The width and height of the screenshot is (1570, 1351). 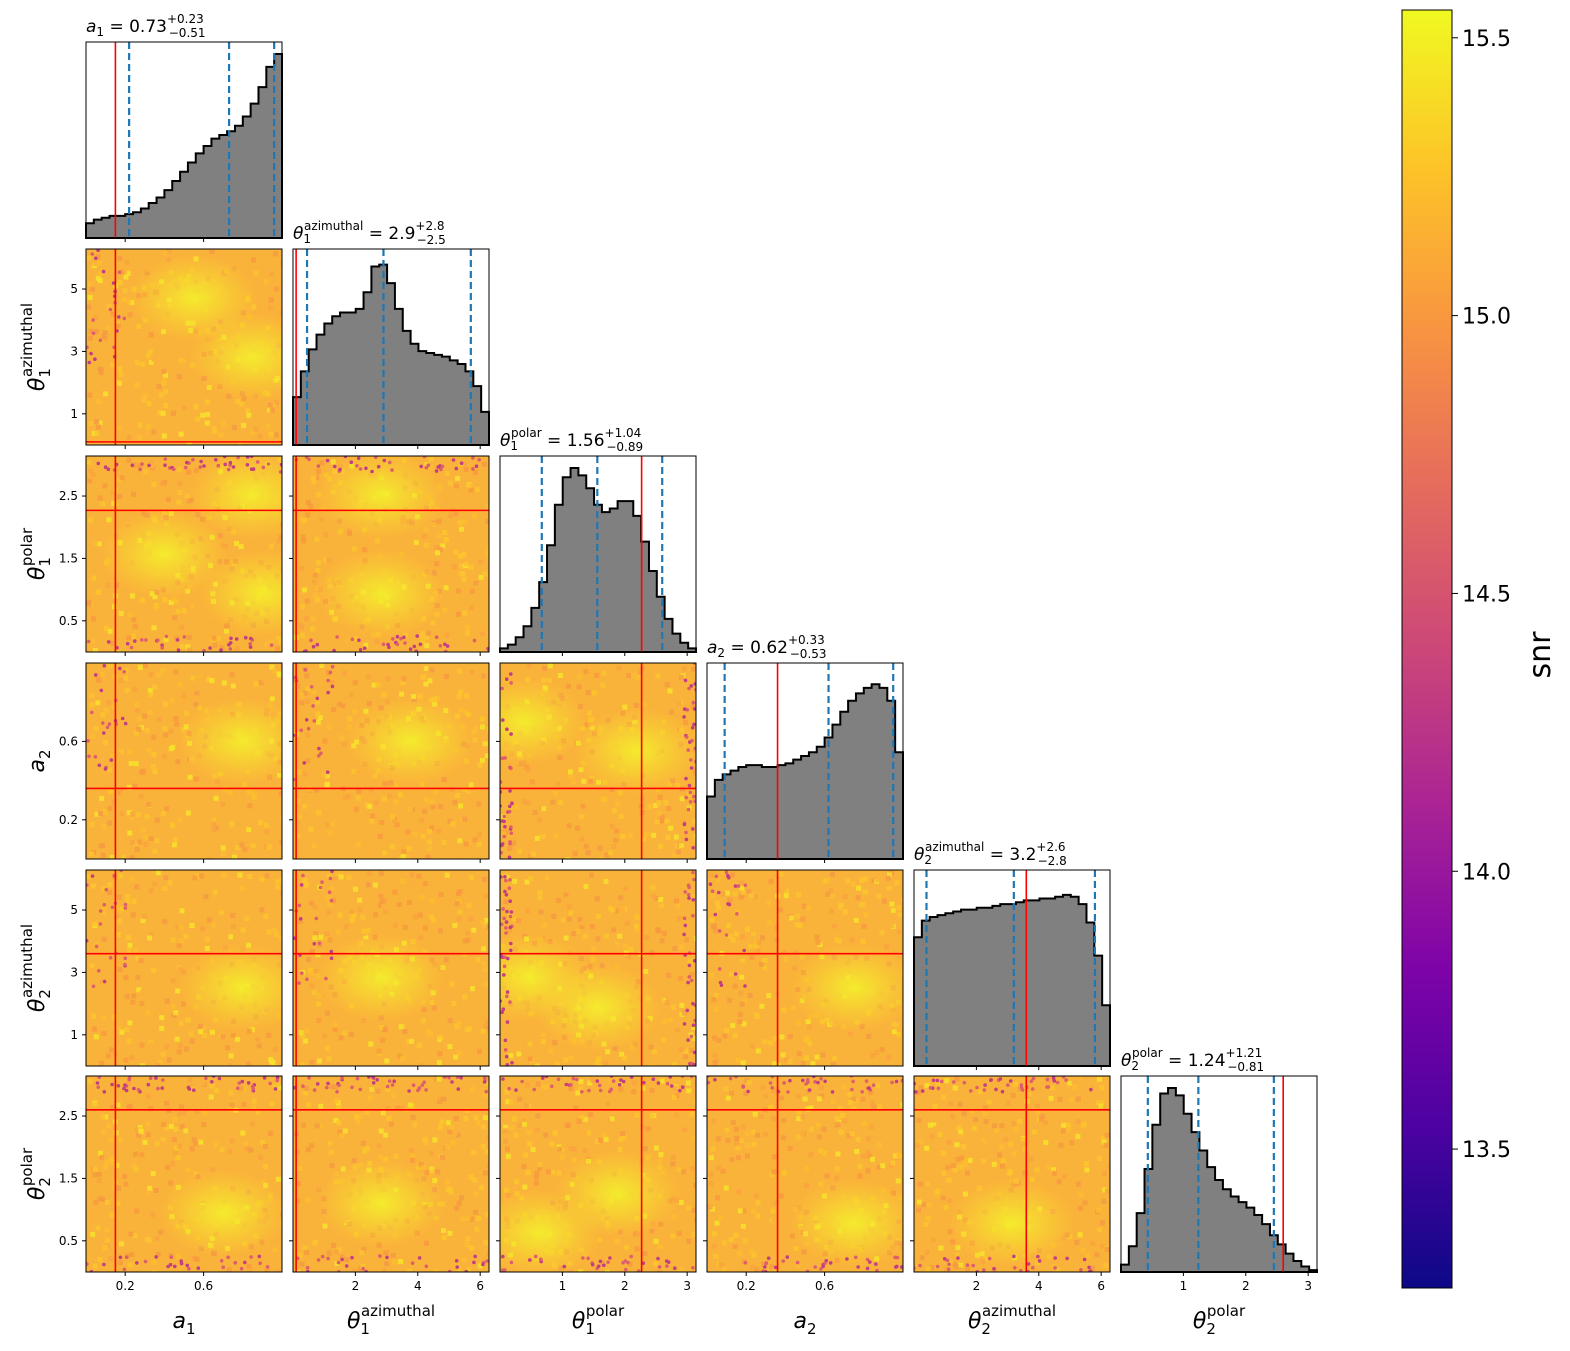 What do you see at coordinates (184, 146) in the screenshot?
I see `histogram-a1` at bounding box center [184, 146].